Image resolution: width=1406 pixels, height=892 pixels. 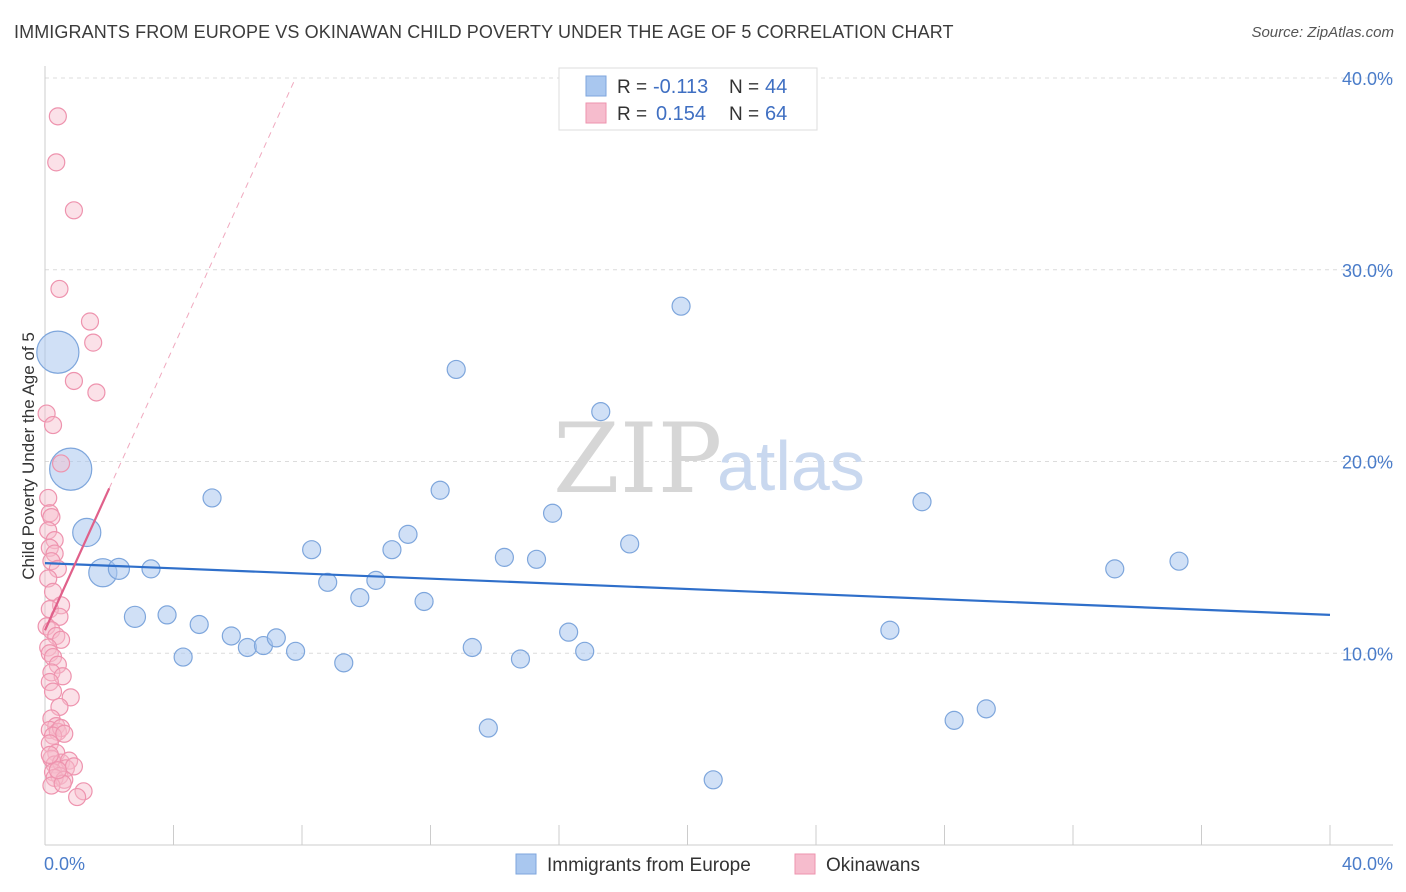 I want to click on series-legend: Immigrants from Europe Okinawans, so click(x=717, y=864).